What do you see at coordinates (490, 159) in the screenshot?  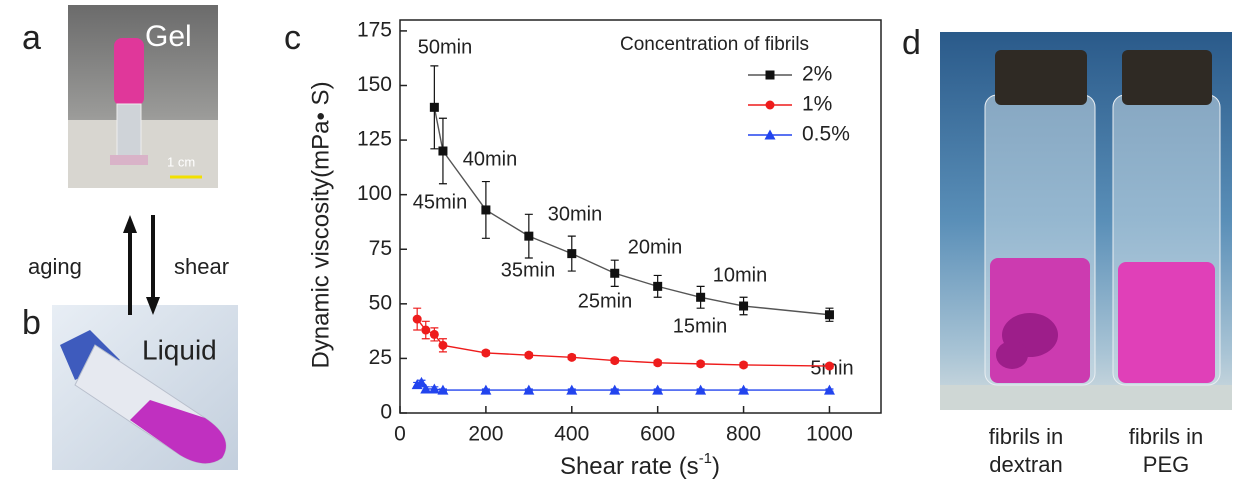 I see `point-annotation: 40min` at bounding box center [490, 159].